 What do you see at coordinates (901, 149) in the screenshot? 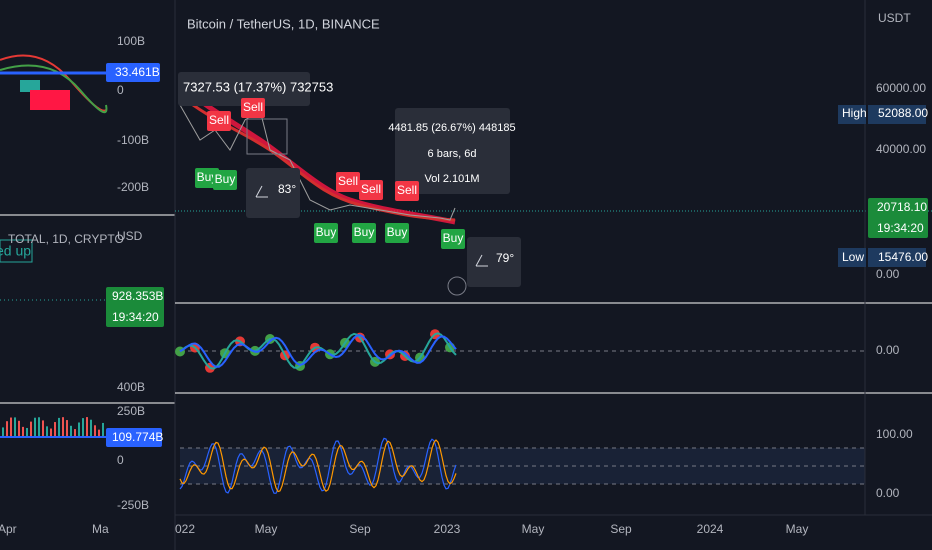
I see `price-label: 40000.00` at bounding box center [901, 149].